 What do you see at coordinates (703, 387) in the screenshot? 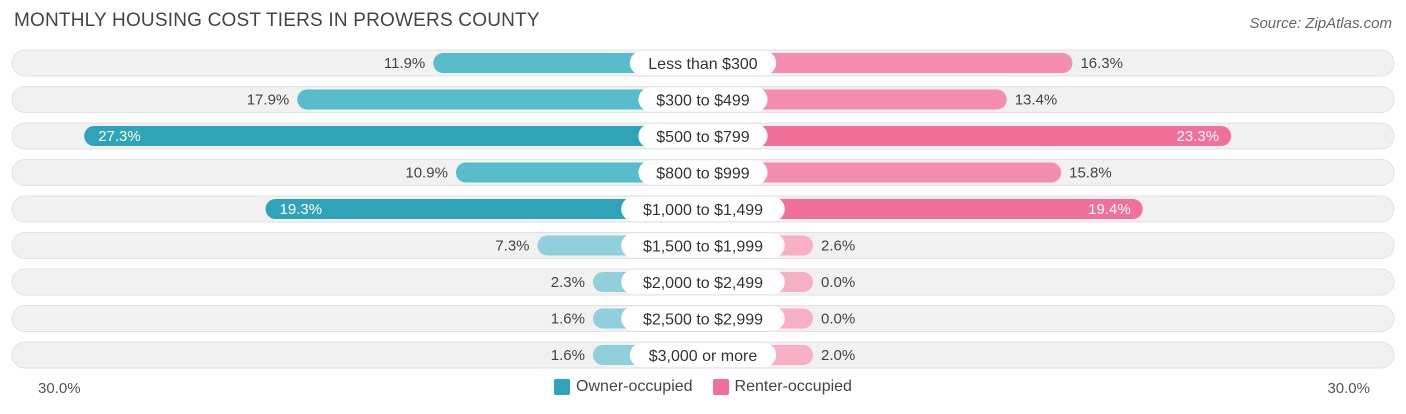
I see `legend: Owner-occupied Renter-occupied` at bounding box center [703, 387].